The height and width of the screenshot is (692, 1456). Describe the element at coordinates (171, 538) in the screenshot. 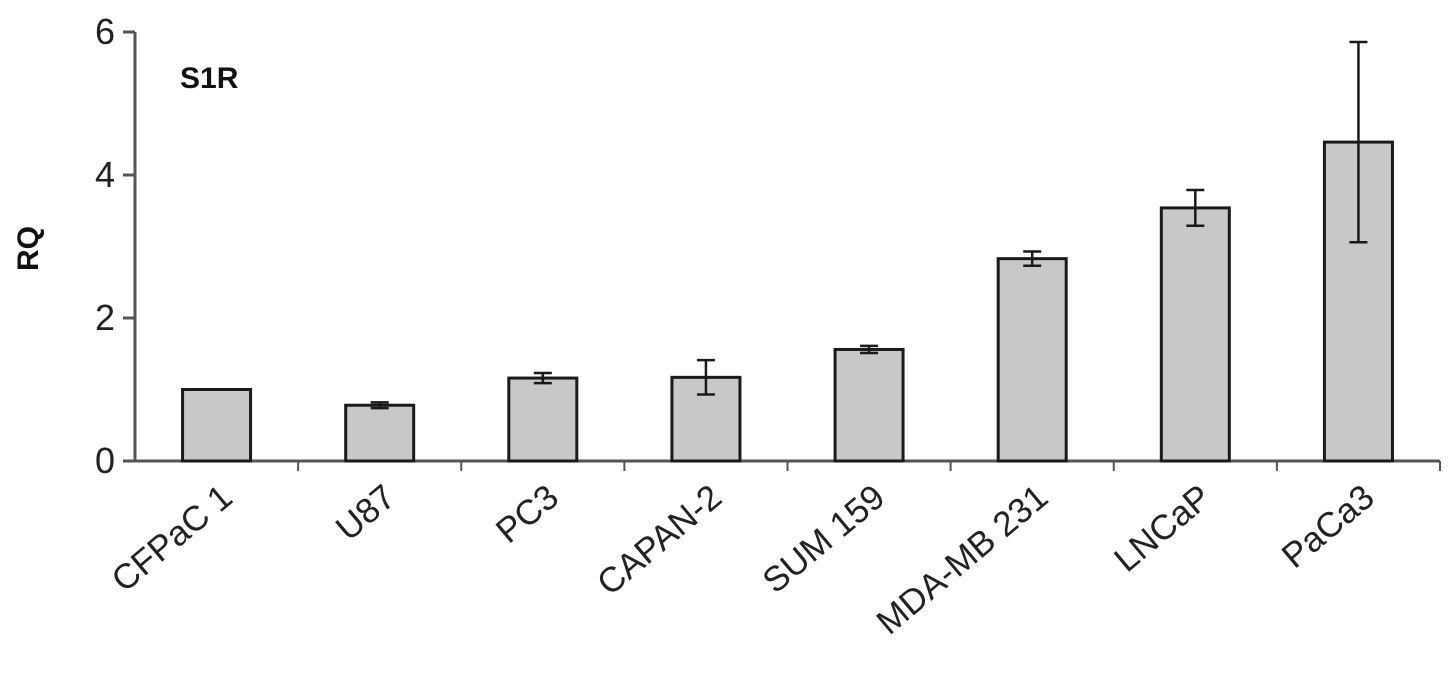

I see `category-label: CFPaC 1` at that location.